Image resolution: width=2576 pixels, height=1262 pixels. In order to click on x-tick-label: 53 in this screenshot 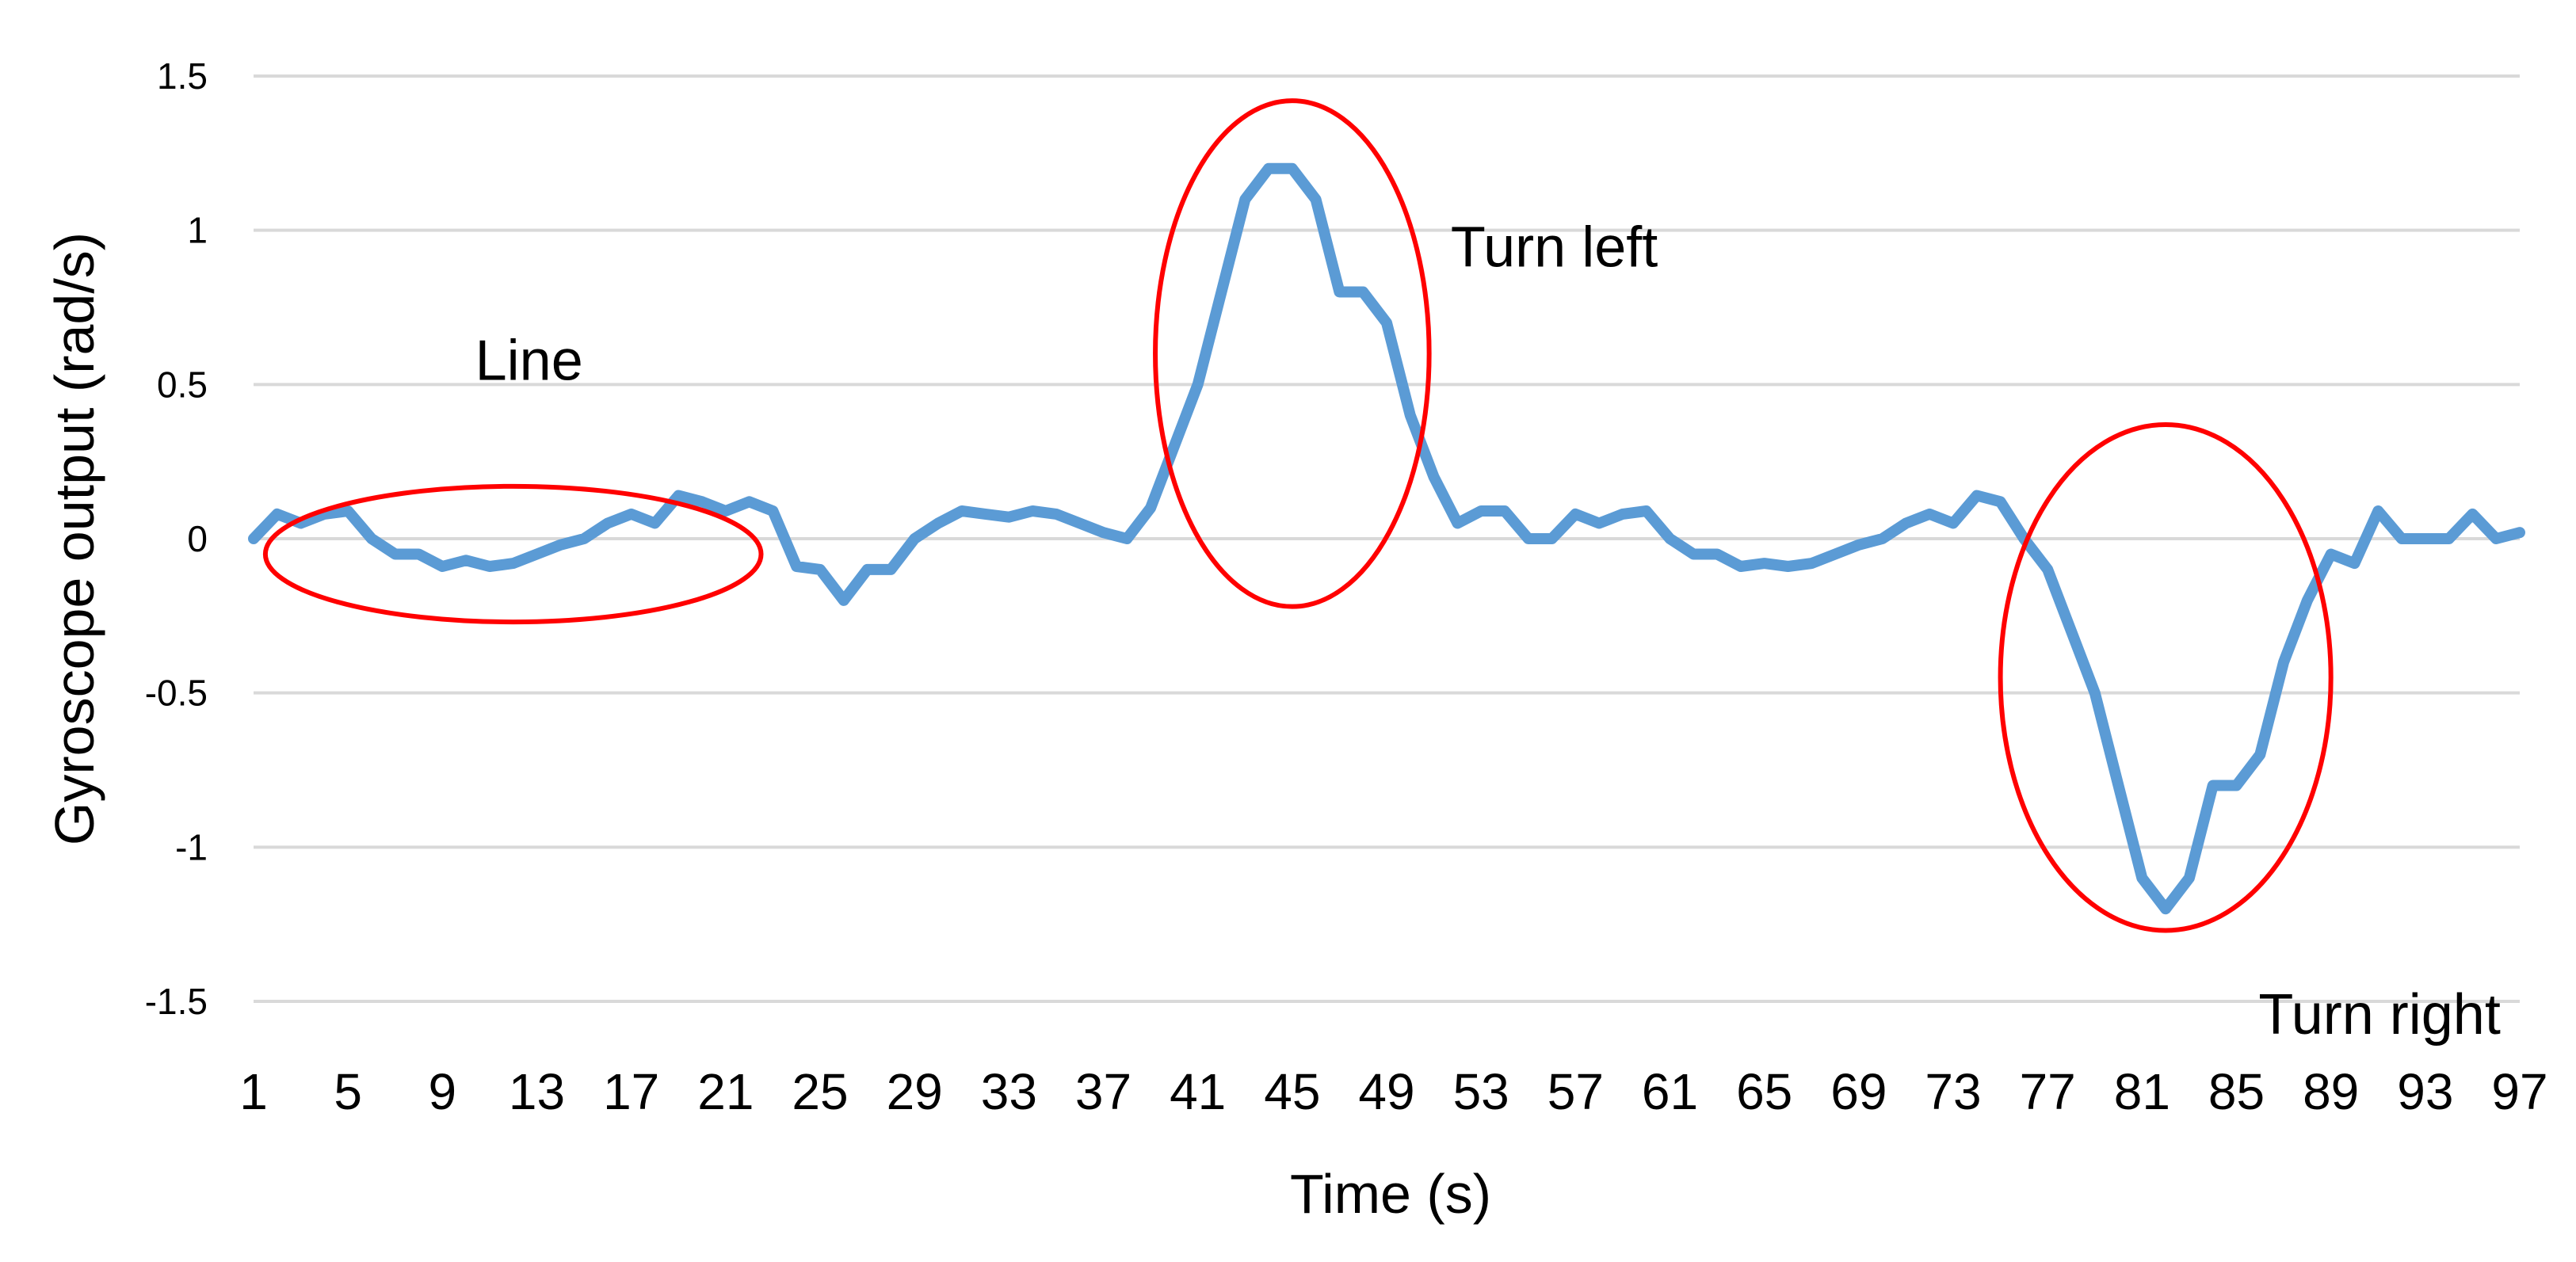, I will do `click(1481, 1091)`.